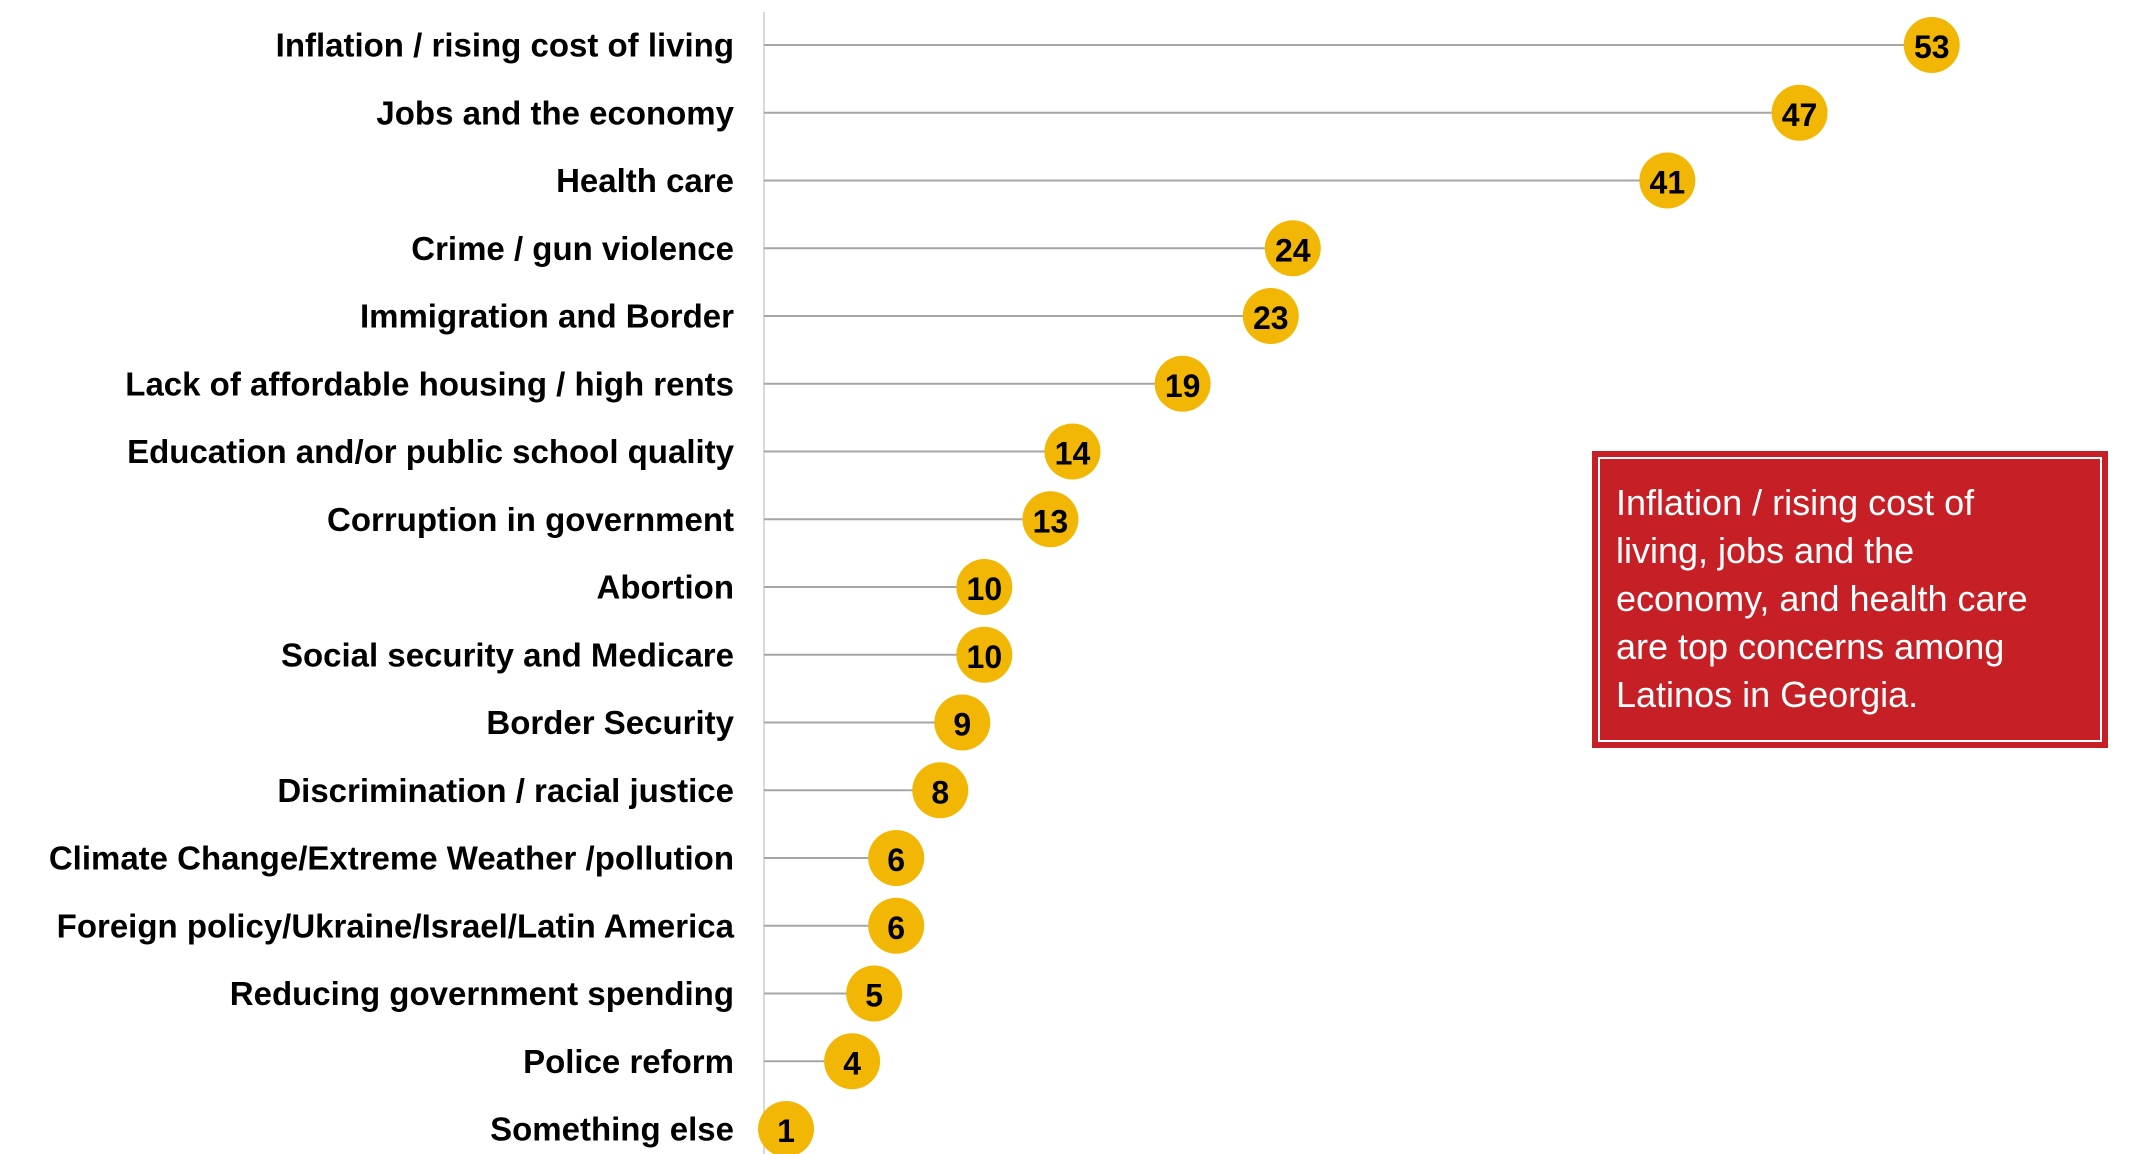 The height and width of the screenshot is (1154, 2130). Describe the element at coordinates (645, 180) in the screenshot. I see `category-label: Health care` at that location.